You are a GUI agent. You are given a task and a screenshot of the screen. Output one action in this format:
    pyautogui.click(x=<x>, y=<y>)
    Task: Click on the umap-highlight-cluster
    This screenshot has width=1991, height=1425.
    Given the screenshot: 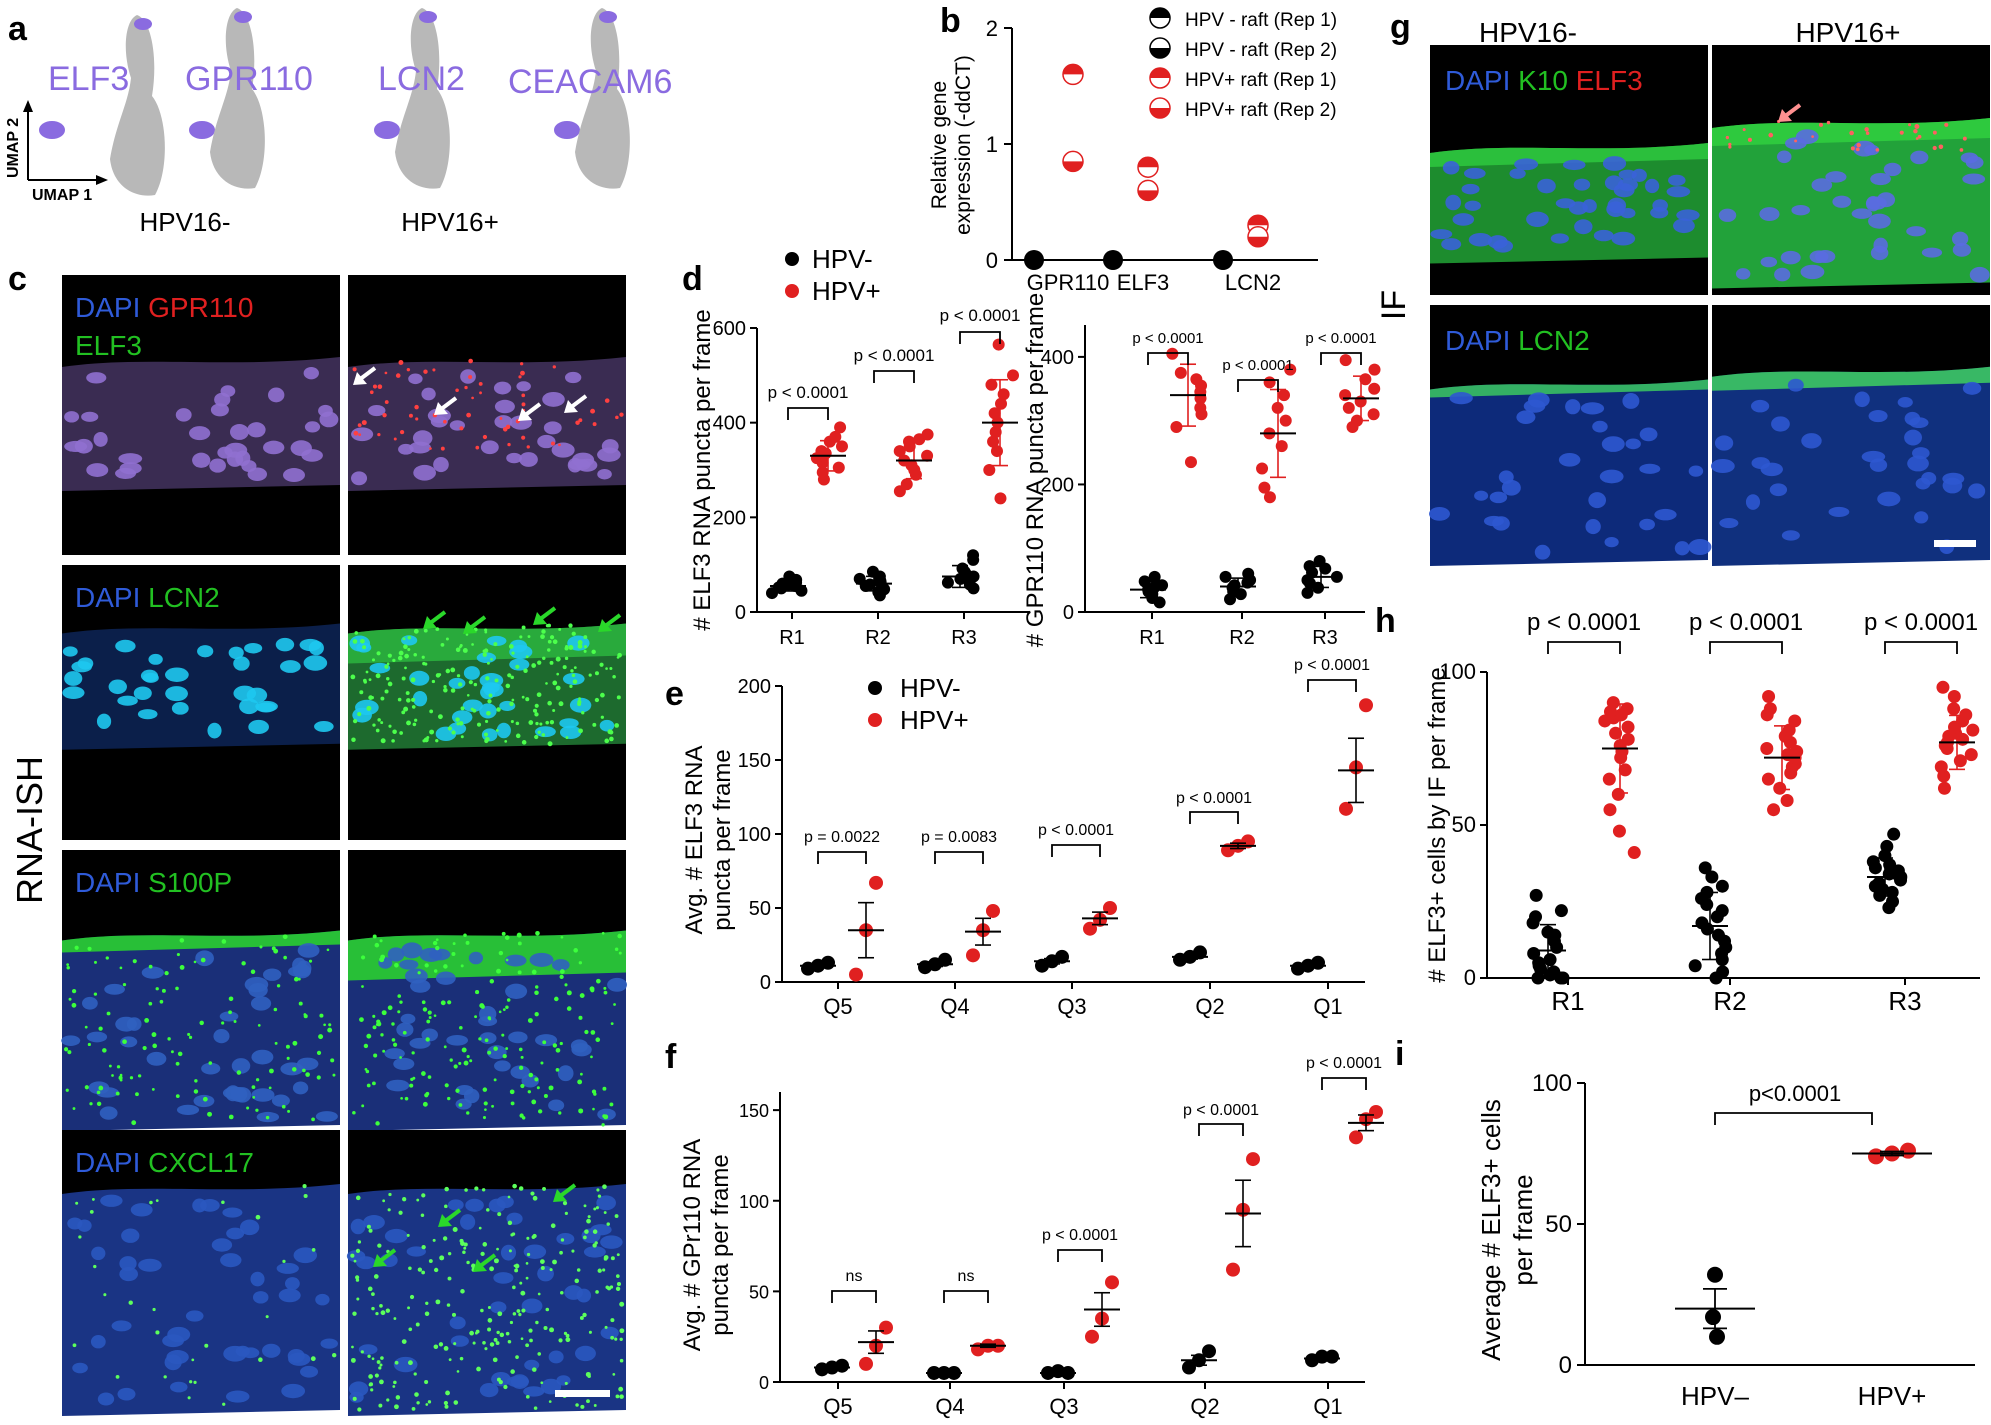 What is the action you would take?
    pyautogui.click(x=143, y=24)
    